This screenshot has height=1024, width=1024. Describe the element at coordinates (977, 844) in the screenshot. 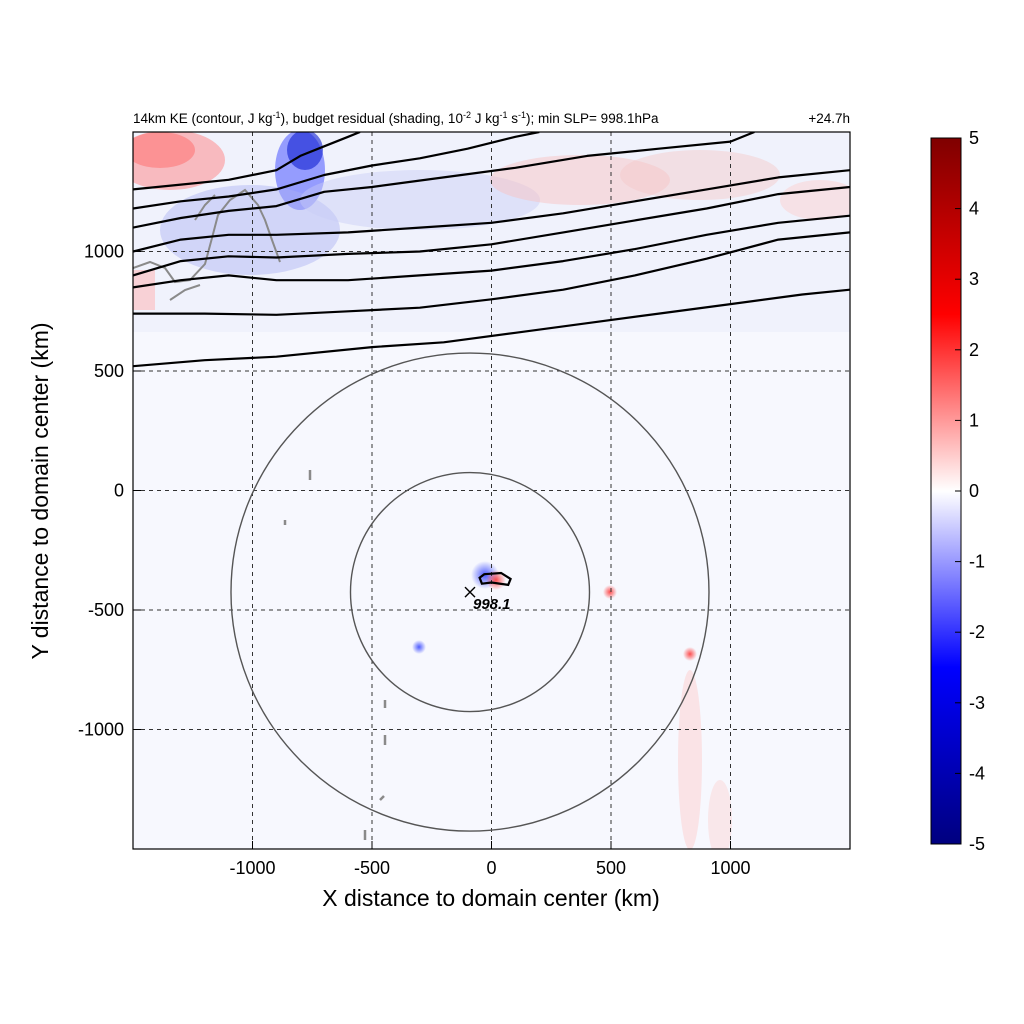

I see `colorbar-tick-label: -5` at that location.